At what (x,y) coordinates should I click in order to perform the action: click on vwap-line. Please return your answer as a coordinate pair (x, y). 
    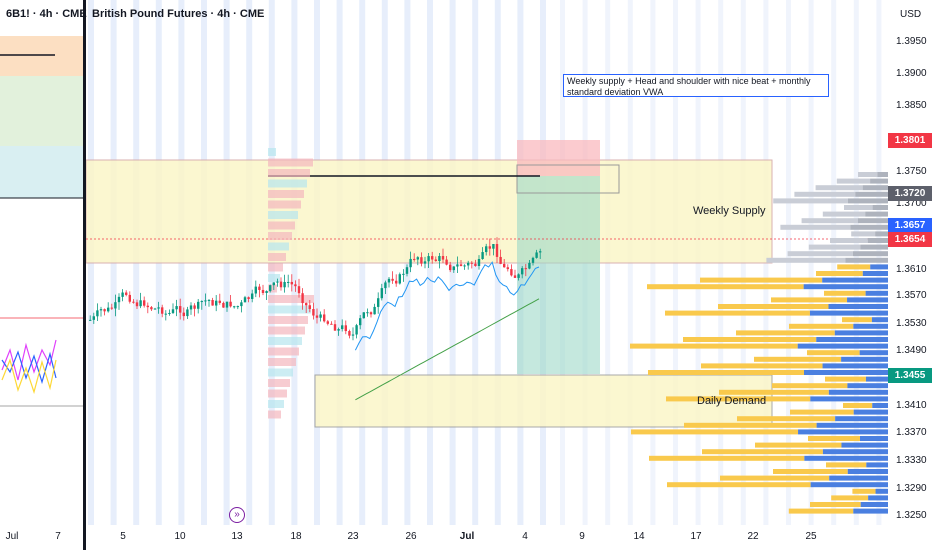
    Looking at the image, I should click on (447, 306).